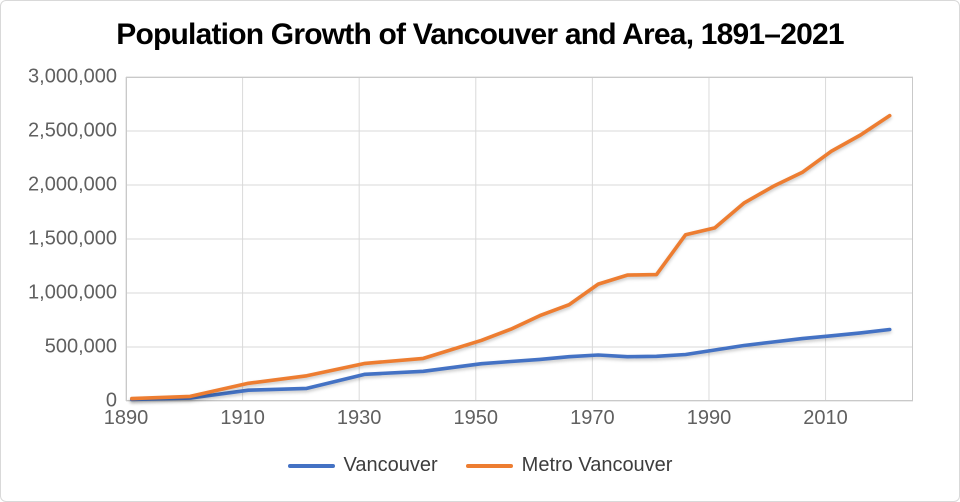 The height and width of the screenshot is (502, 960). Describe the element at coordinates (72, 184) in the screenshot. I see `y-axis-tick-label: 2,000,000` at that location.